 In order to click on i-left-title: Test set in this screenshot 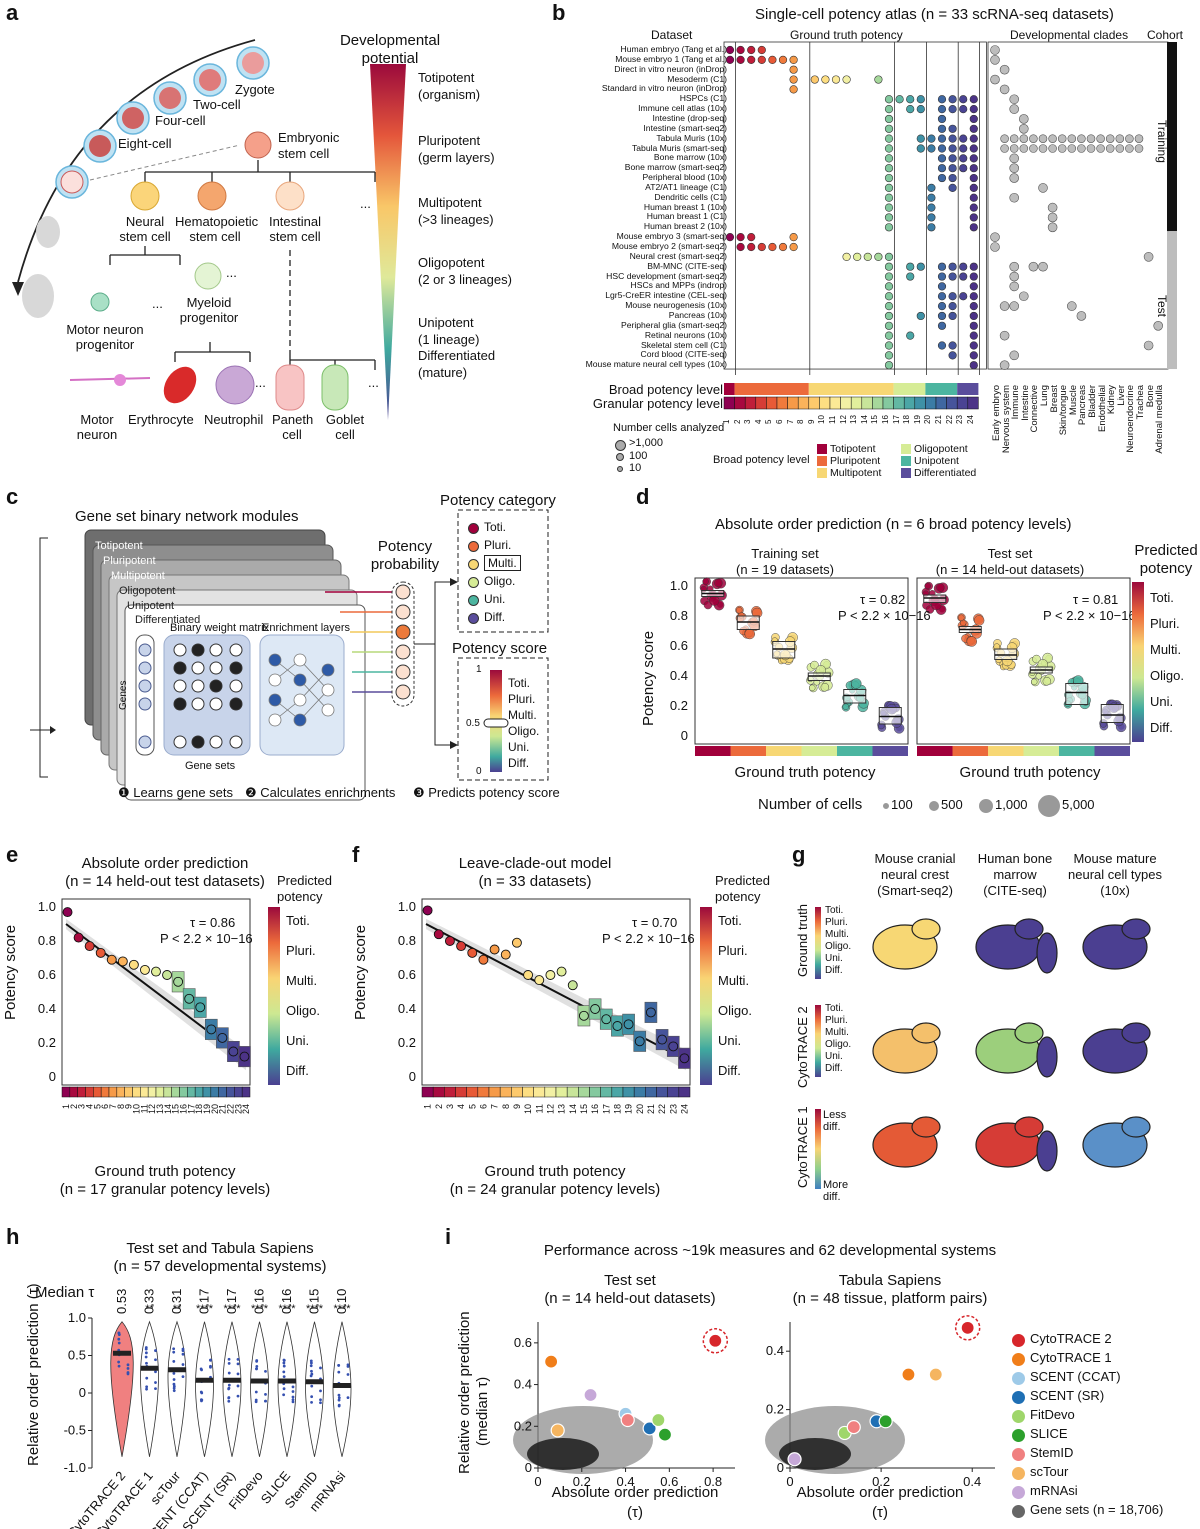, I will do `click(630, 1280)`.